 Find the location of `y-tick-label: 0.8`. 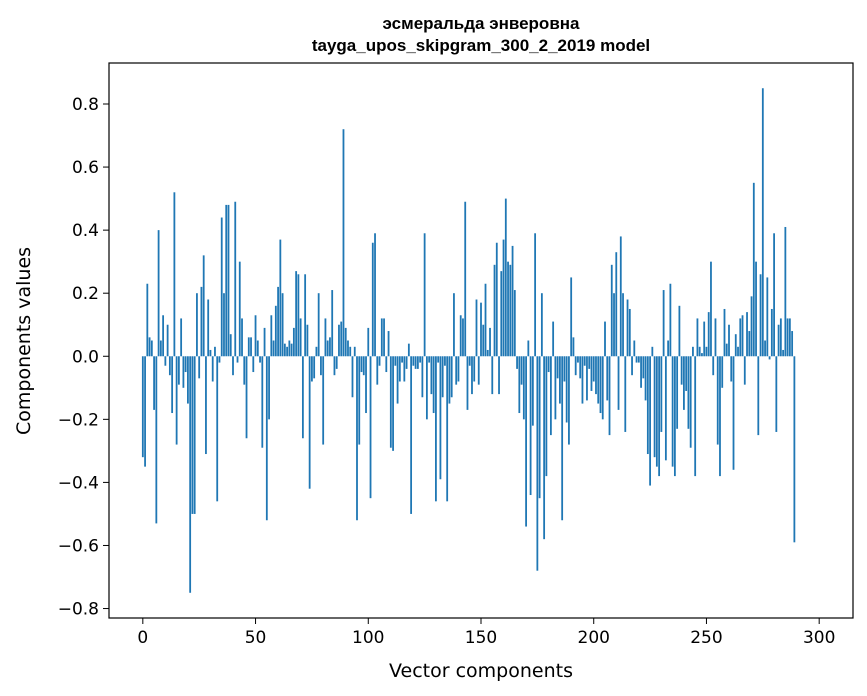

y-tick-label: 0.8 is located at coordinates (85, 105).